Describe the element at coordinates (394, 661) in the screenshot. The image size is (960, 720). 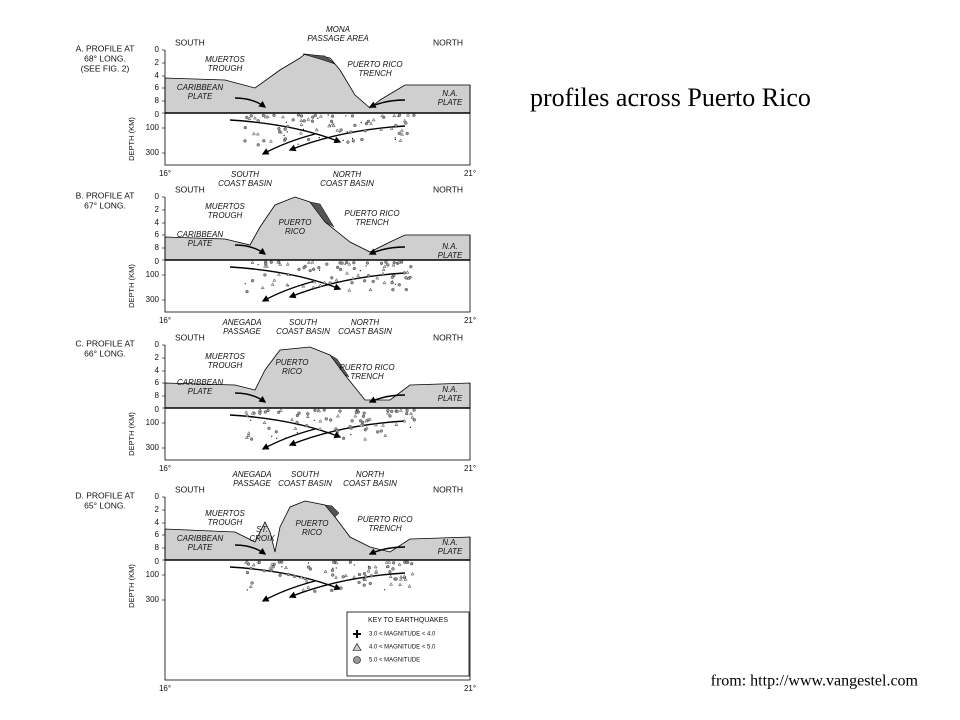
I see `key-entry: 5.0 < MAGNITUDE` at that location.